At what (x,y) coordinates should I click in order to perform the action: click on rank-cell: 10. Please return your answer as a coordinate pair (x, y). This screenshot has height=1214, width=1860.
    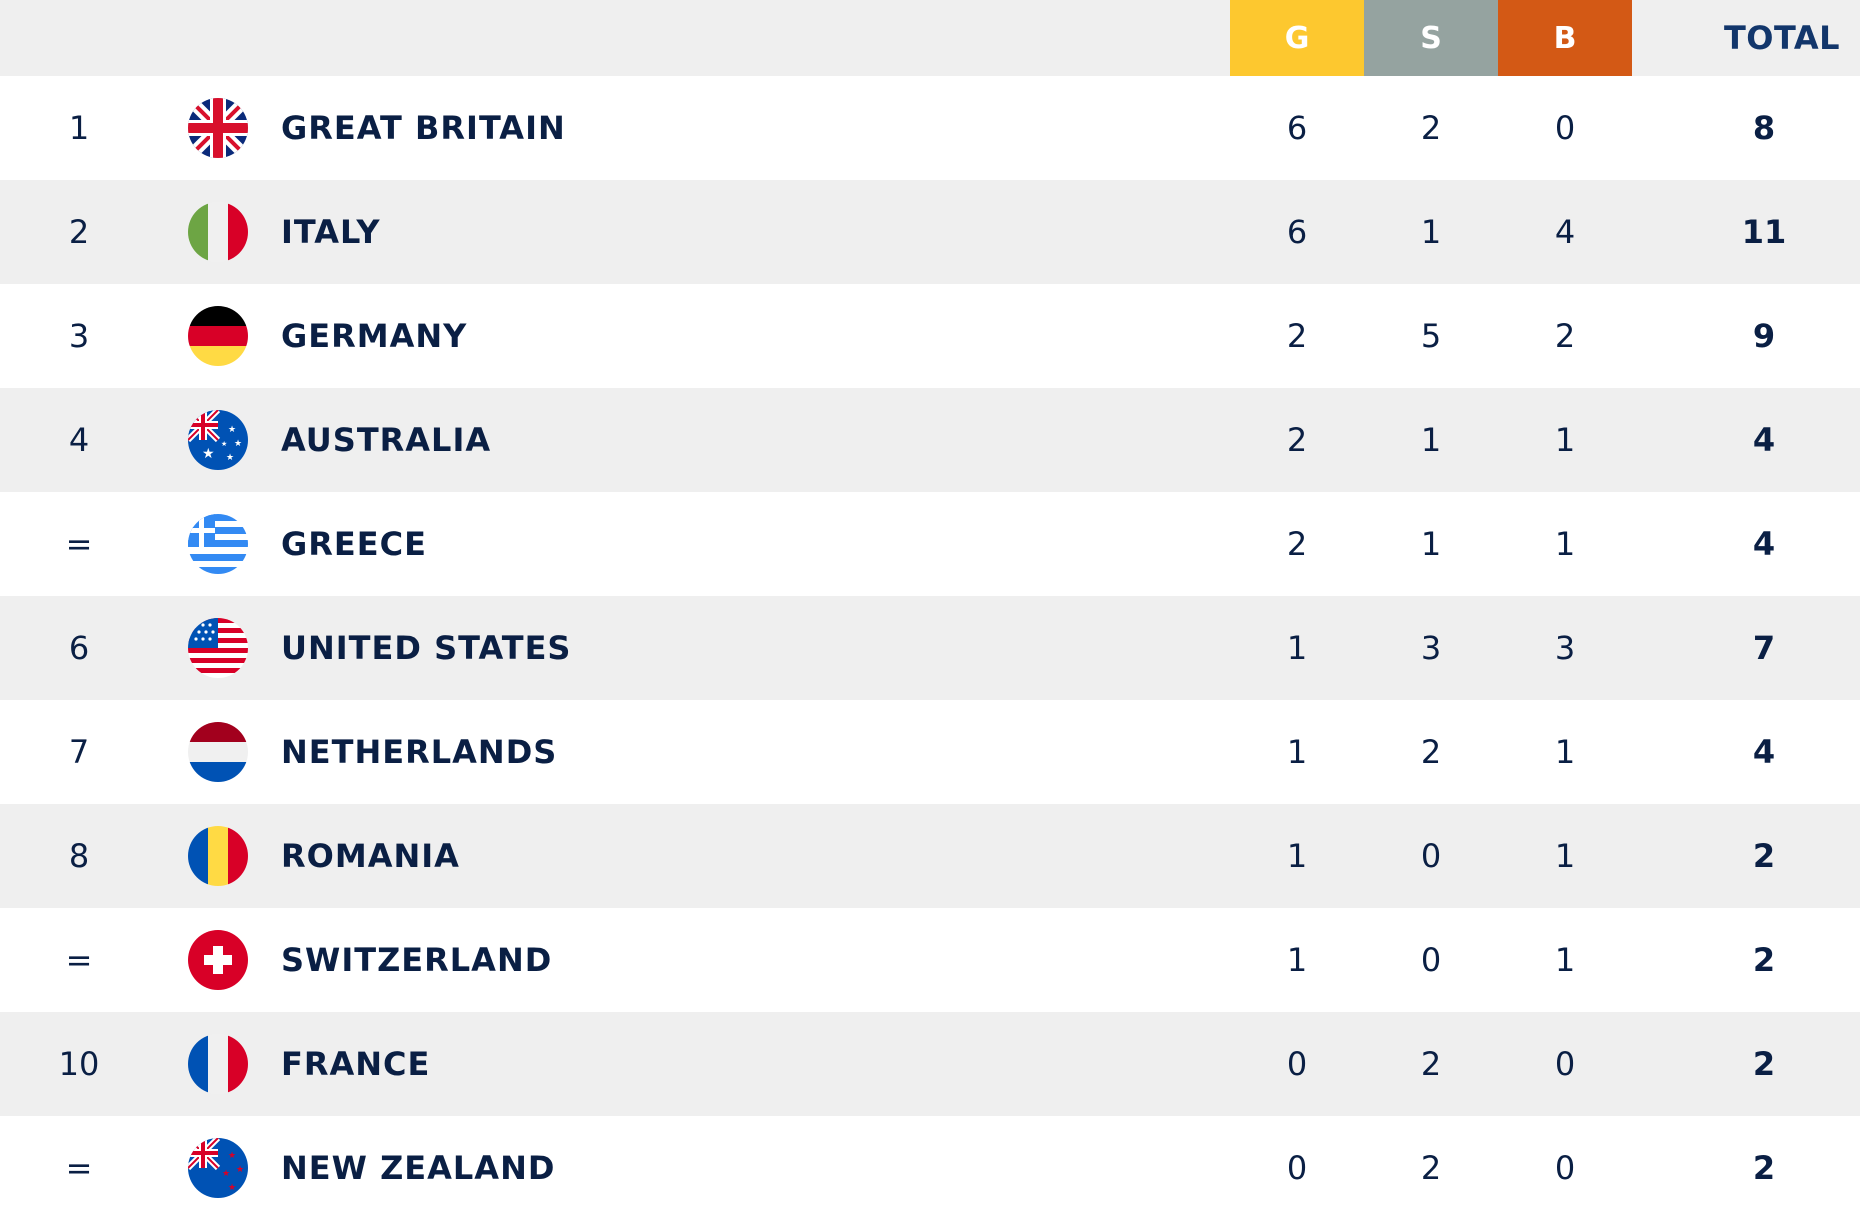
    Looking at the image, I should click on (79, 1064).